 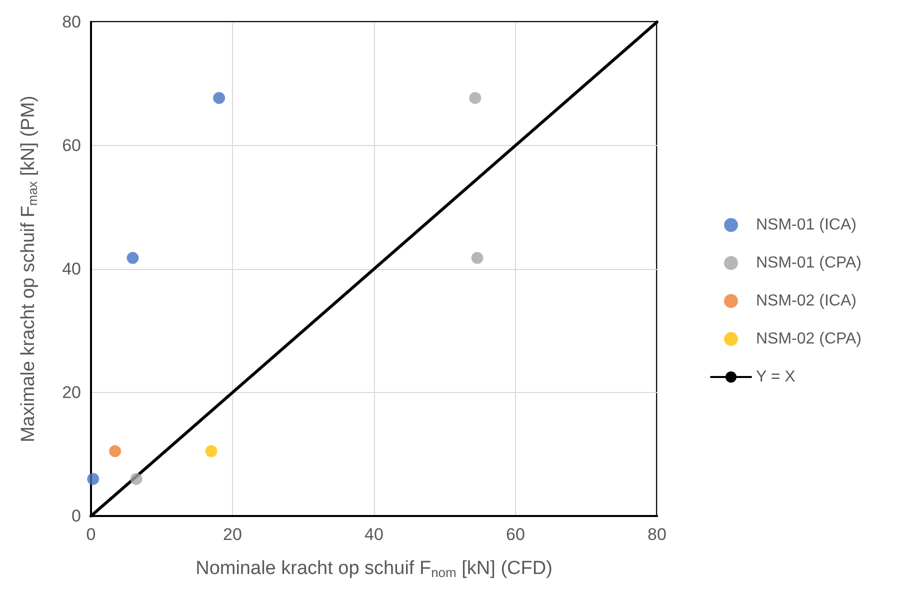 What do you see at coordinates (776, 377) in the screenshot?
I see `legend-label: Y = X` at bounding box center [776, 377].